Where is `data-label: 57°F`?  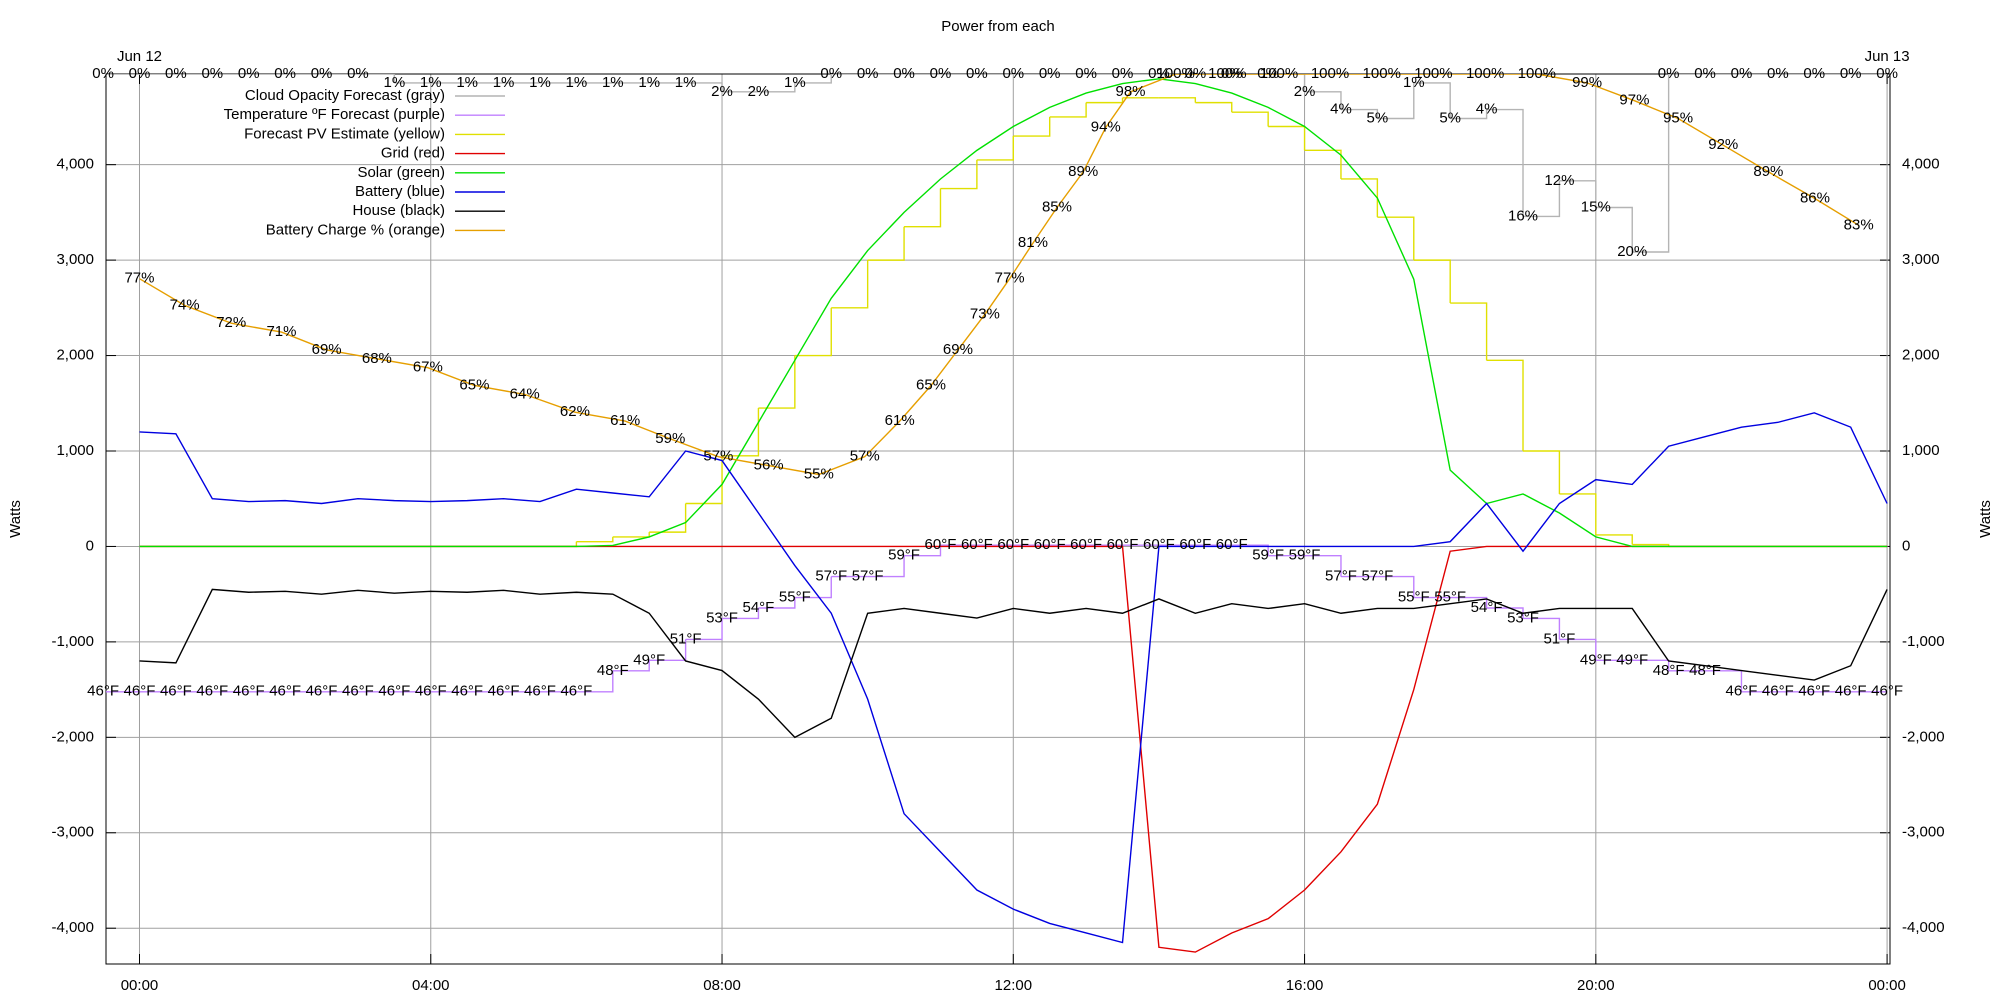 data-label: 57°F is located at coordinates (831, 576).